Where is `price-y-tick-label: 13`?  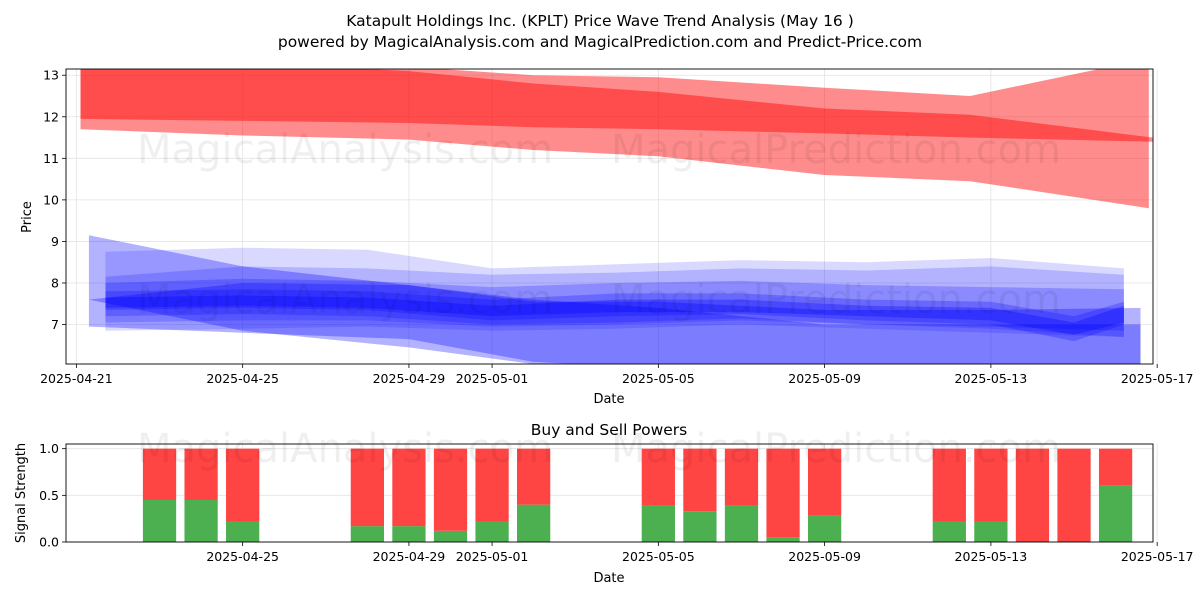 price-y-tick-label: 13 is located at coordinates (51, 75).